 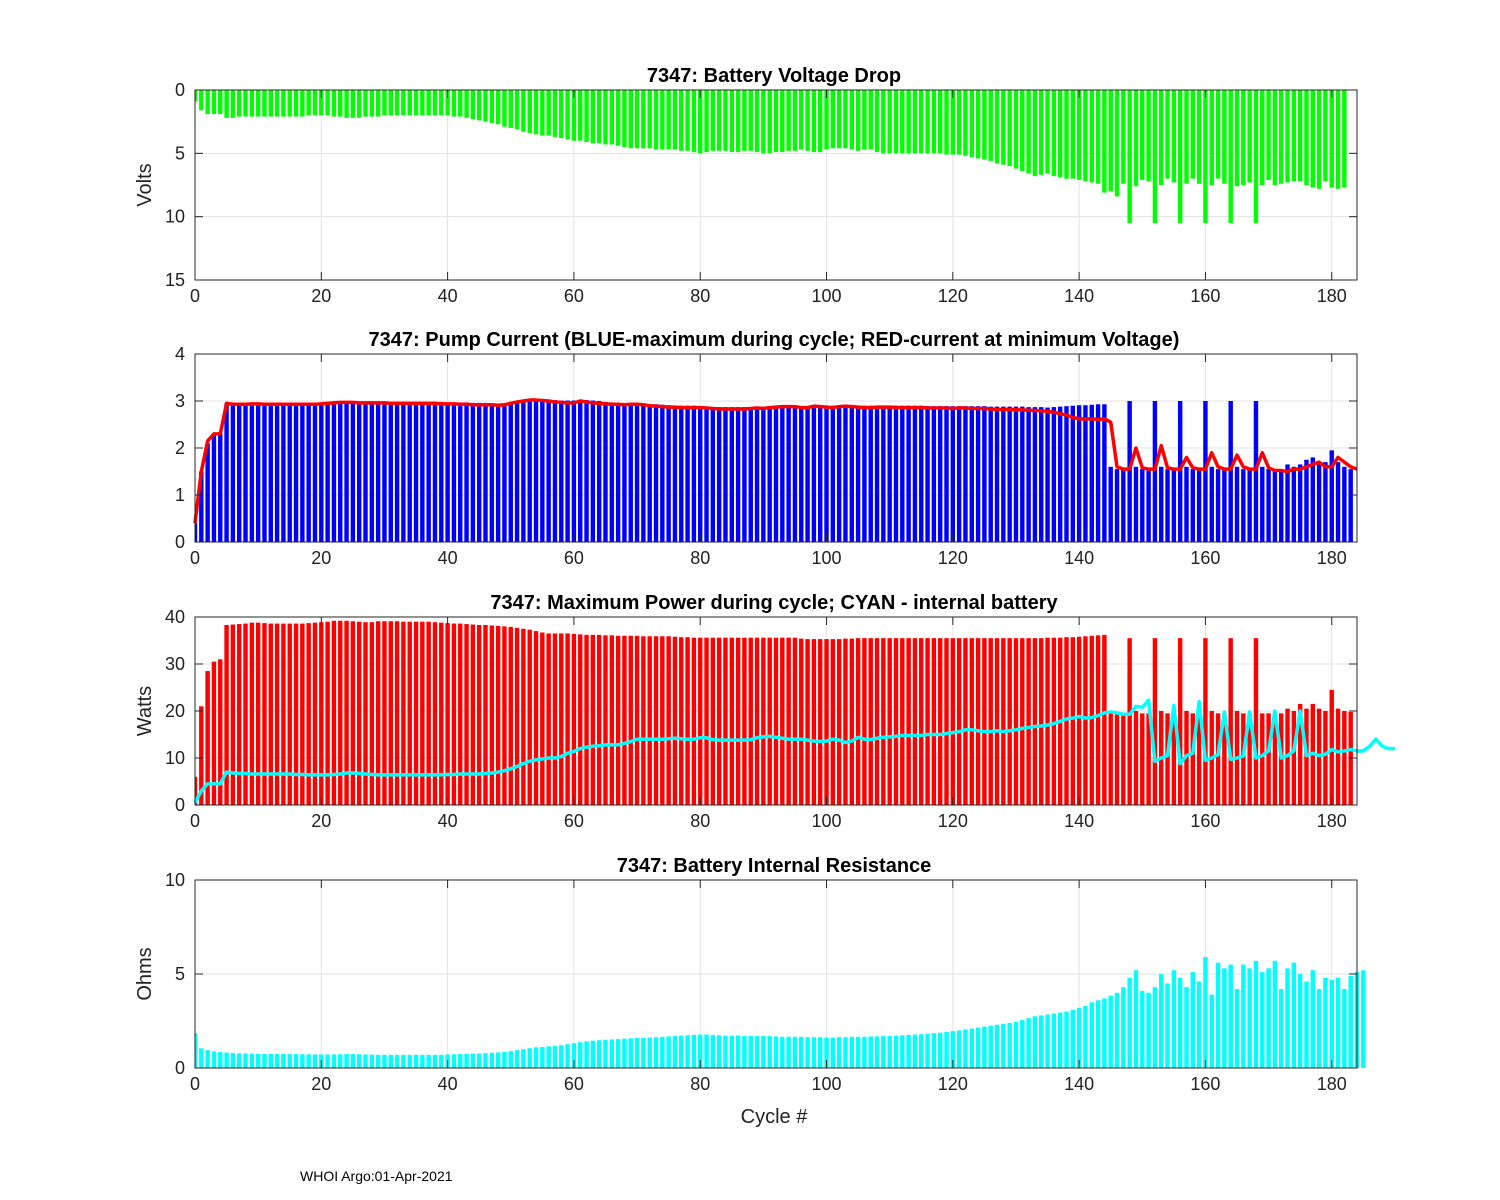 What do you see at coordinates (775, 461) in the screenshot?
I see `overlay-line` at bounding box center [775, 461].